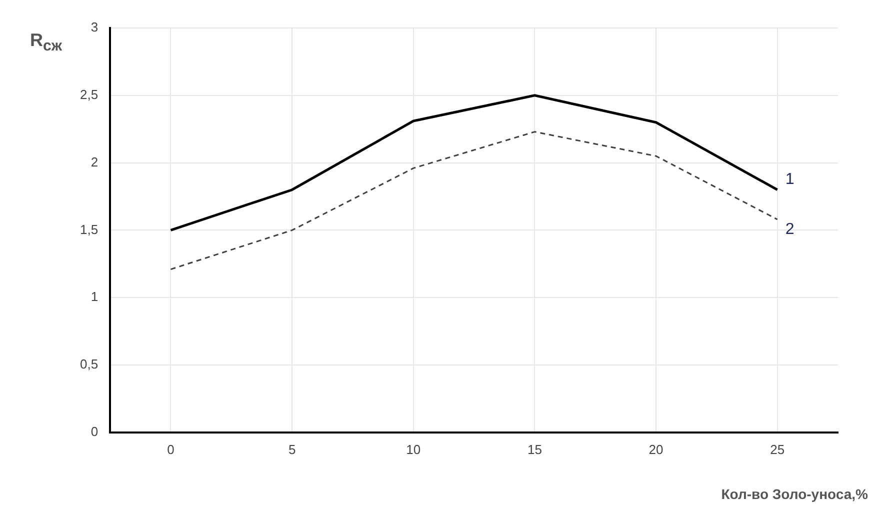 The width and height of the screenshot is (877, 516). I want to click on x-tick-label: 5, so click(292, 449).